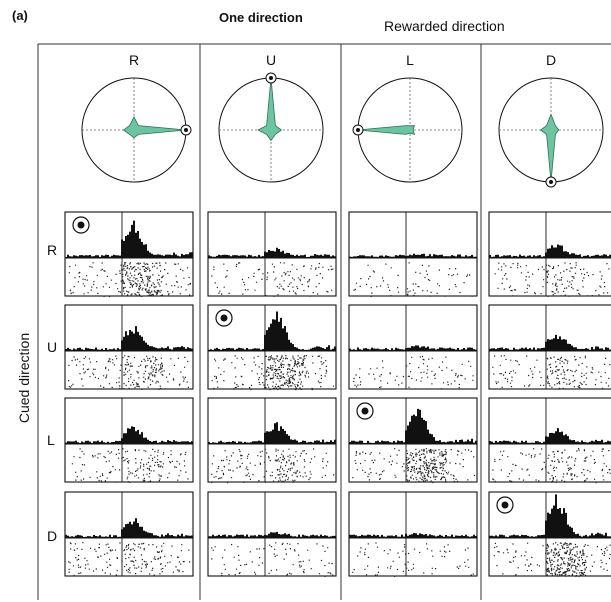  Describe the element at coordinates (52, 347) in the screenshot. I see `row-label-u: U` at that location.